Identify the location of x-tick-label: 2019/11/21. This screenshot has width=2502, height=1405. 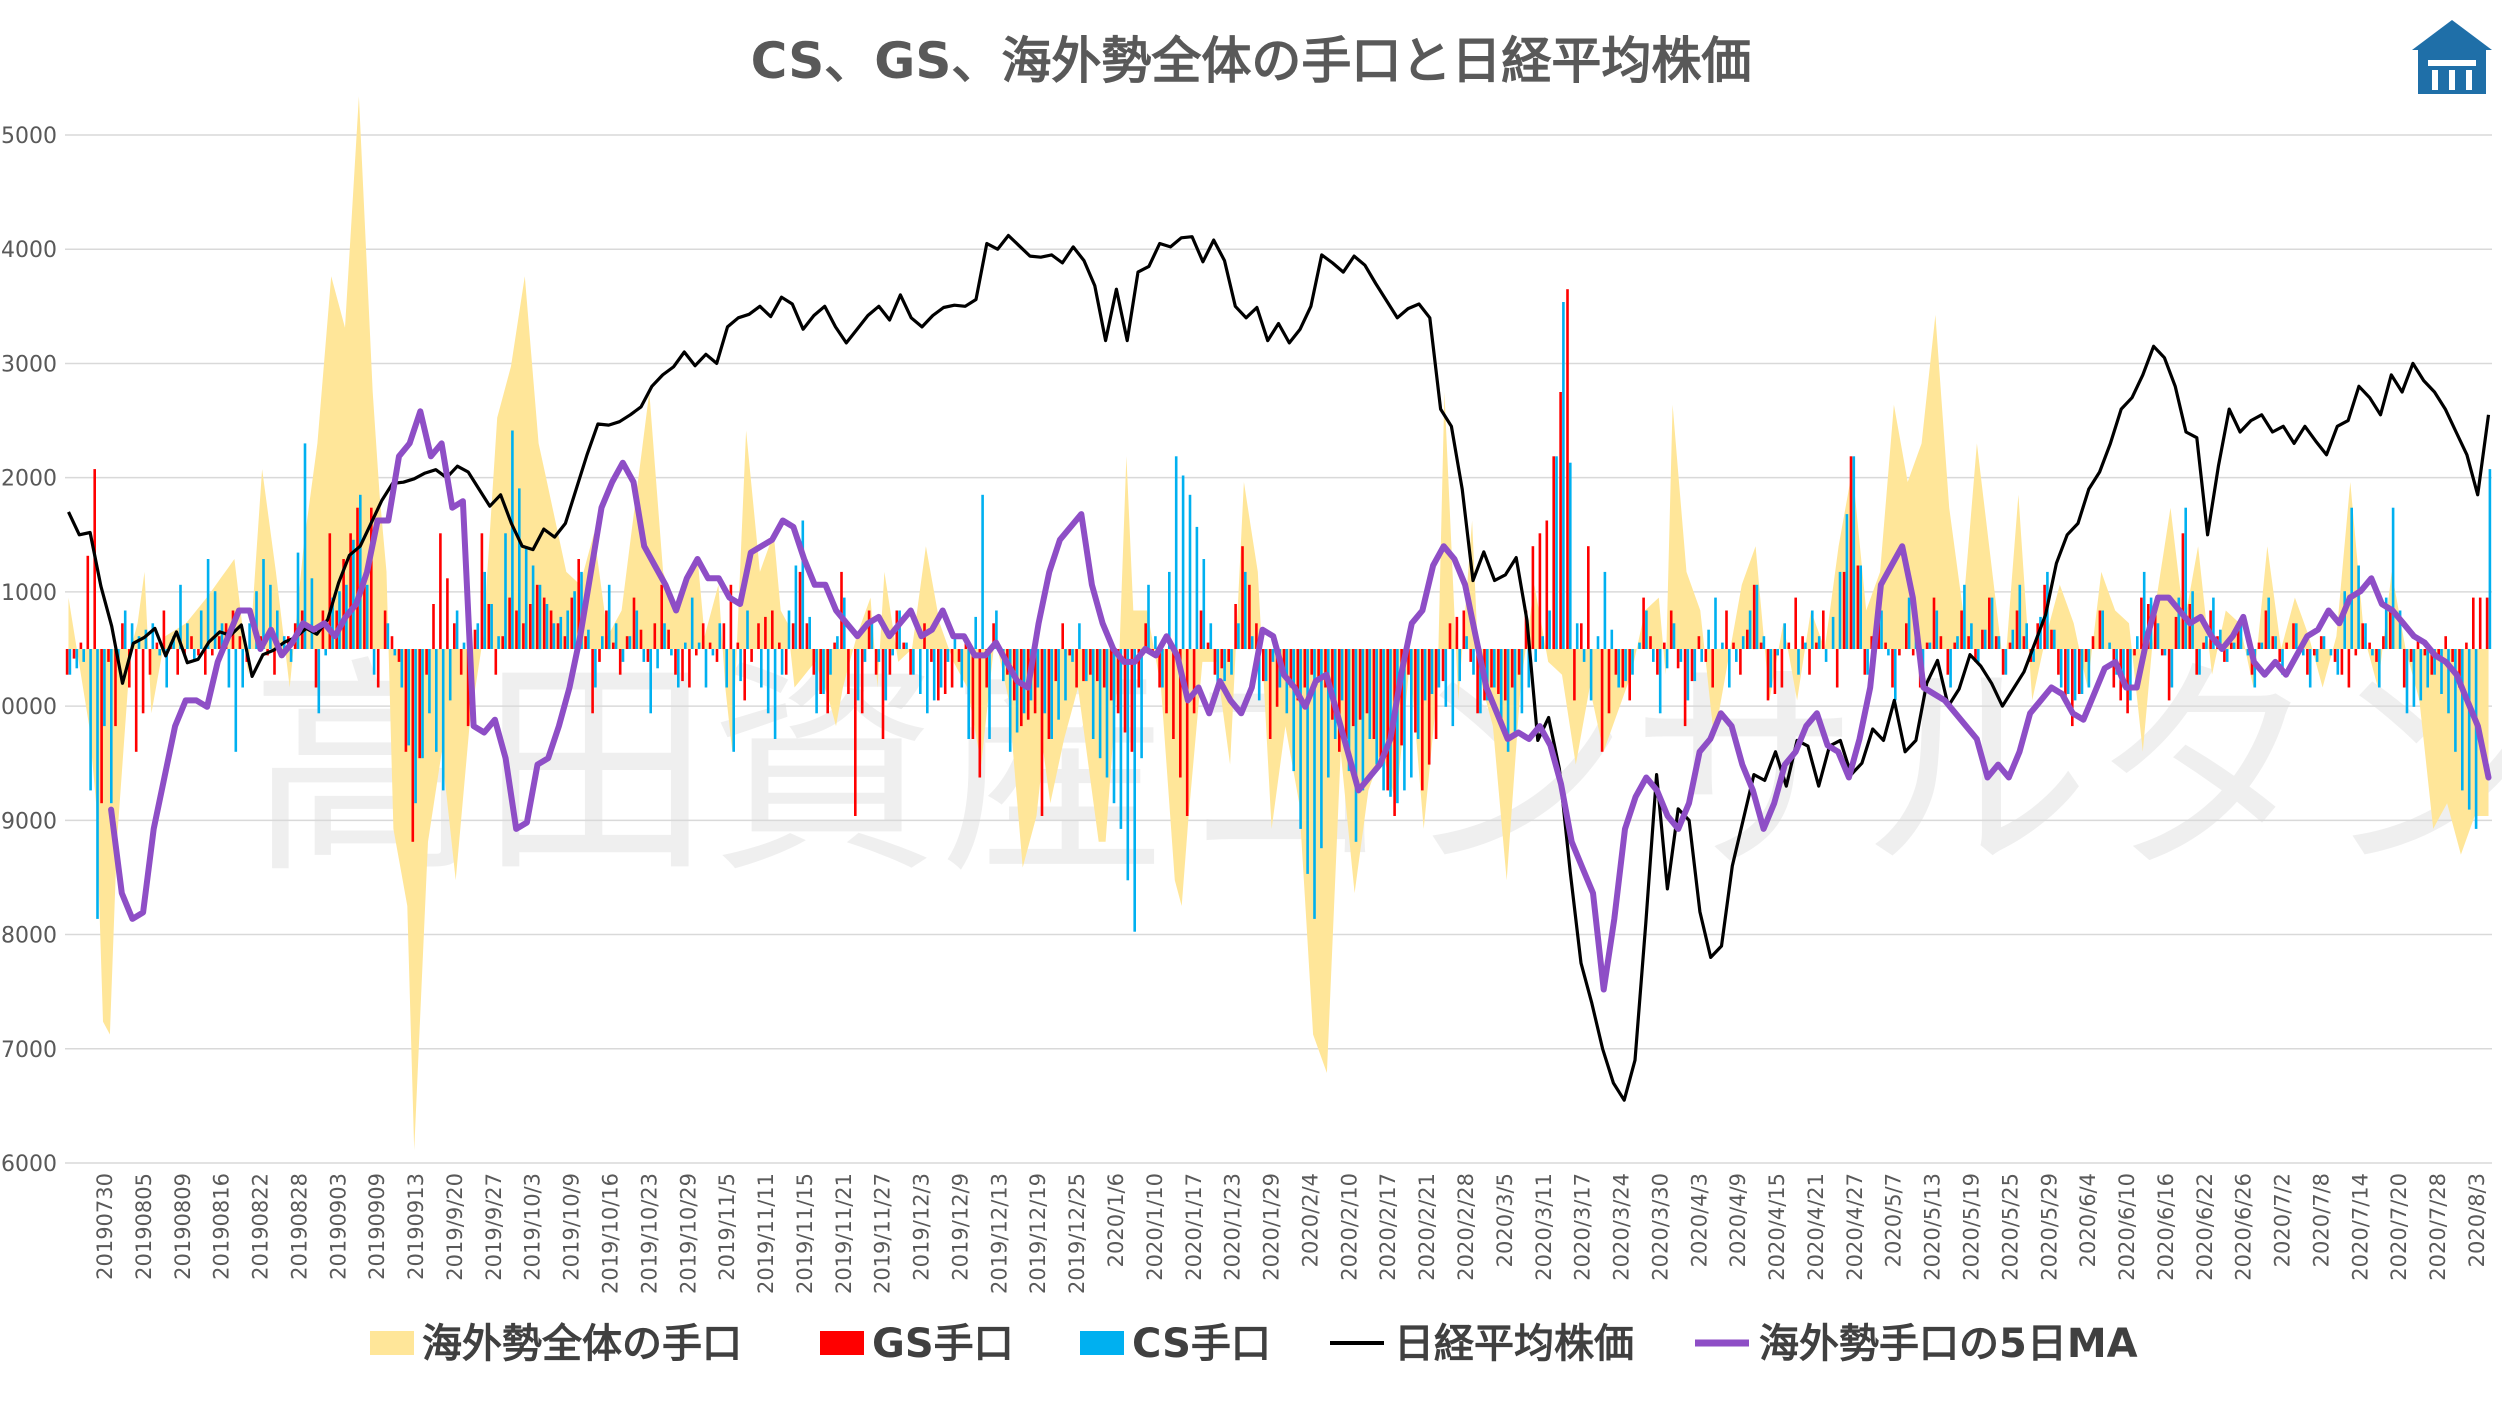
(844, 1233).